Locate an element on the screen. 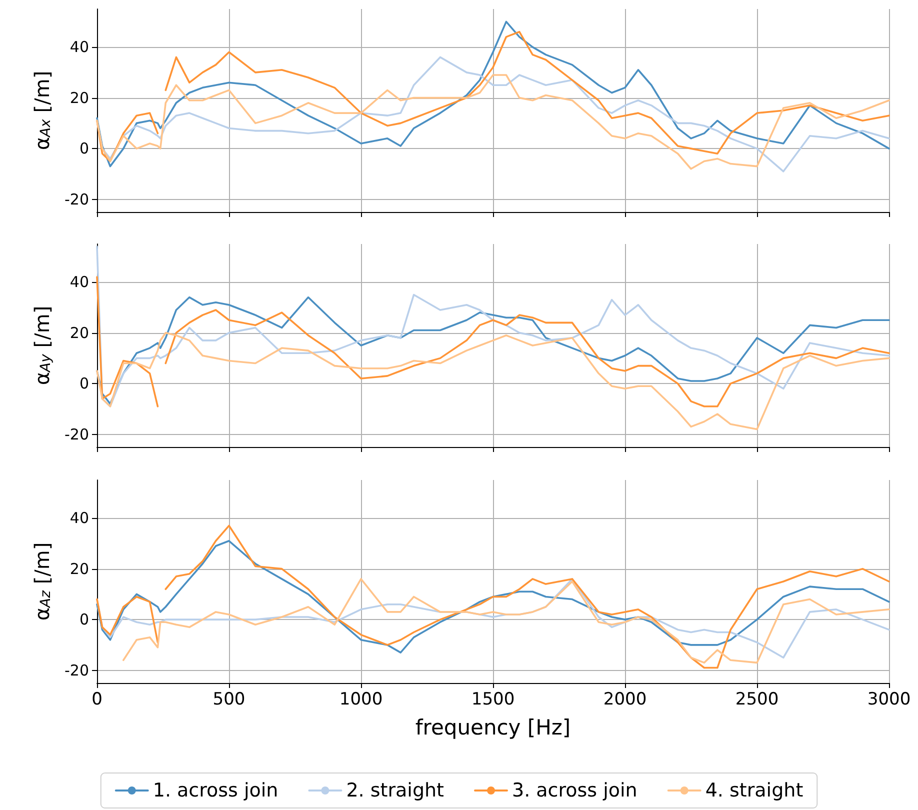 Image resolution: width=918 pixels, height=810 pixels. y-axis-title: αAz [/m] is located at coordinates (42, 581).